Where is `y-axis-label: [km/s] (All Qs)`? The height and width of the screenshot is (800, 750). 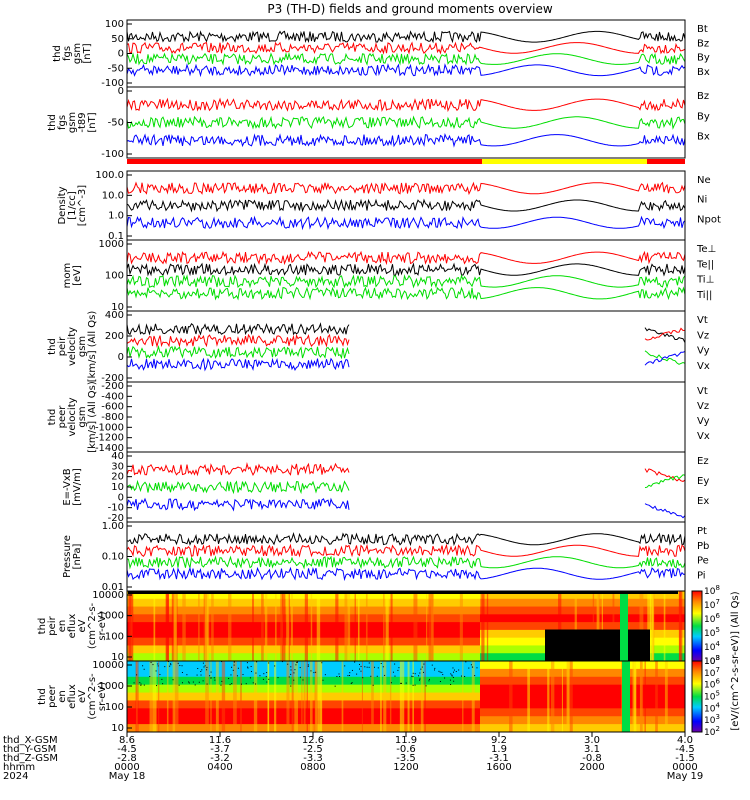 y-axis-label: [km/s] (All Qs) is located at coordinates (92, 347).